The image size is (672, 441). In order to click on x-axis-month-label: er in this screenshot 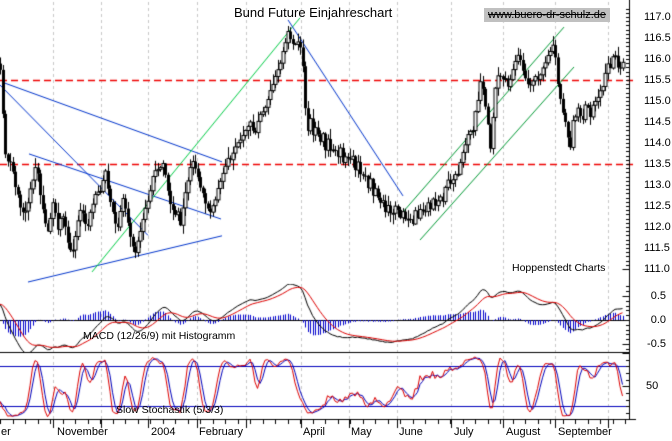, I will do `click(6, 432)`.